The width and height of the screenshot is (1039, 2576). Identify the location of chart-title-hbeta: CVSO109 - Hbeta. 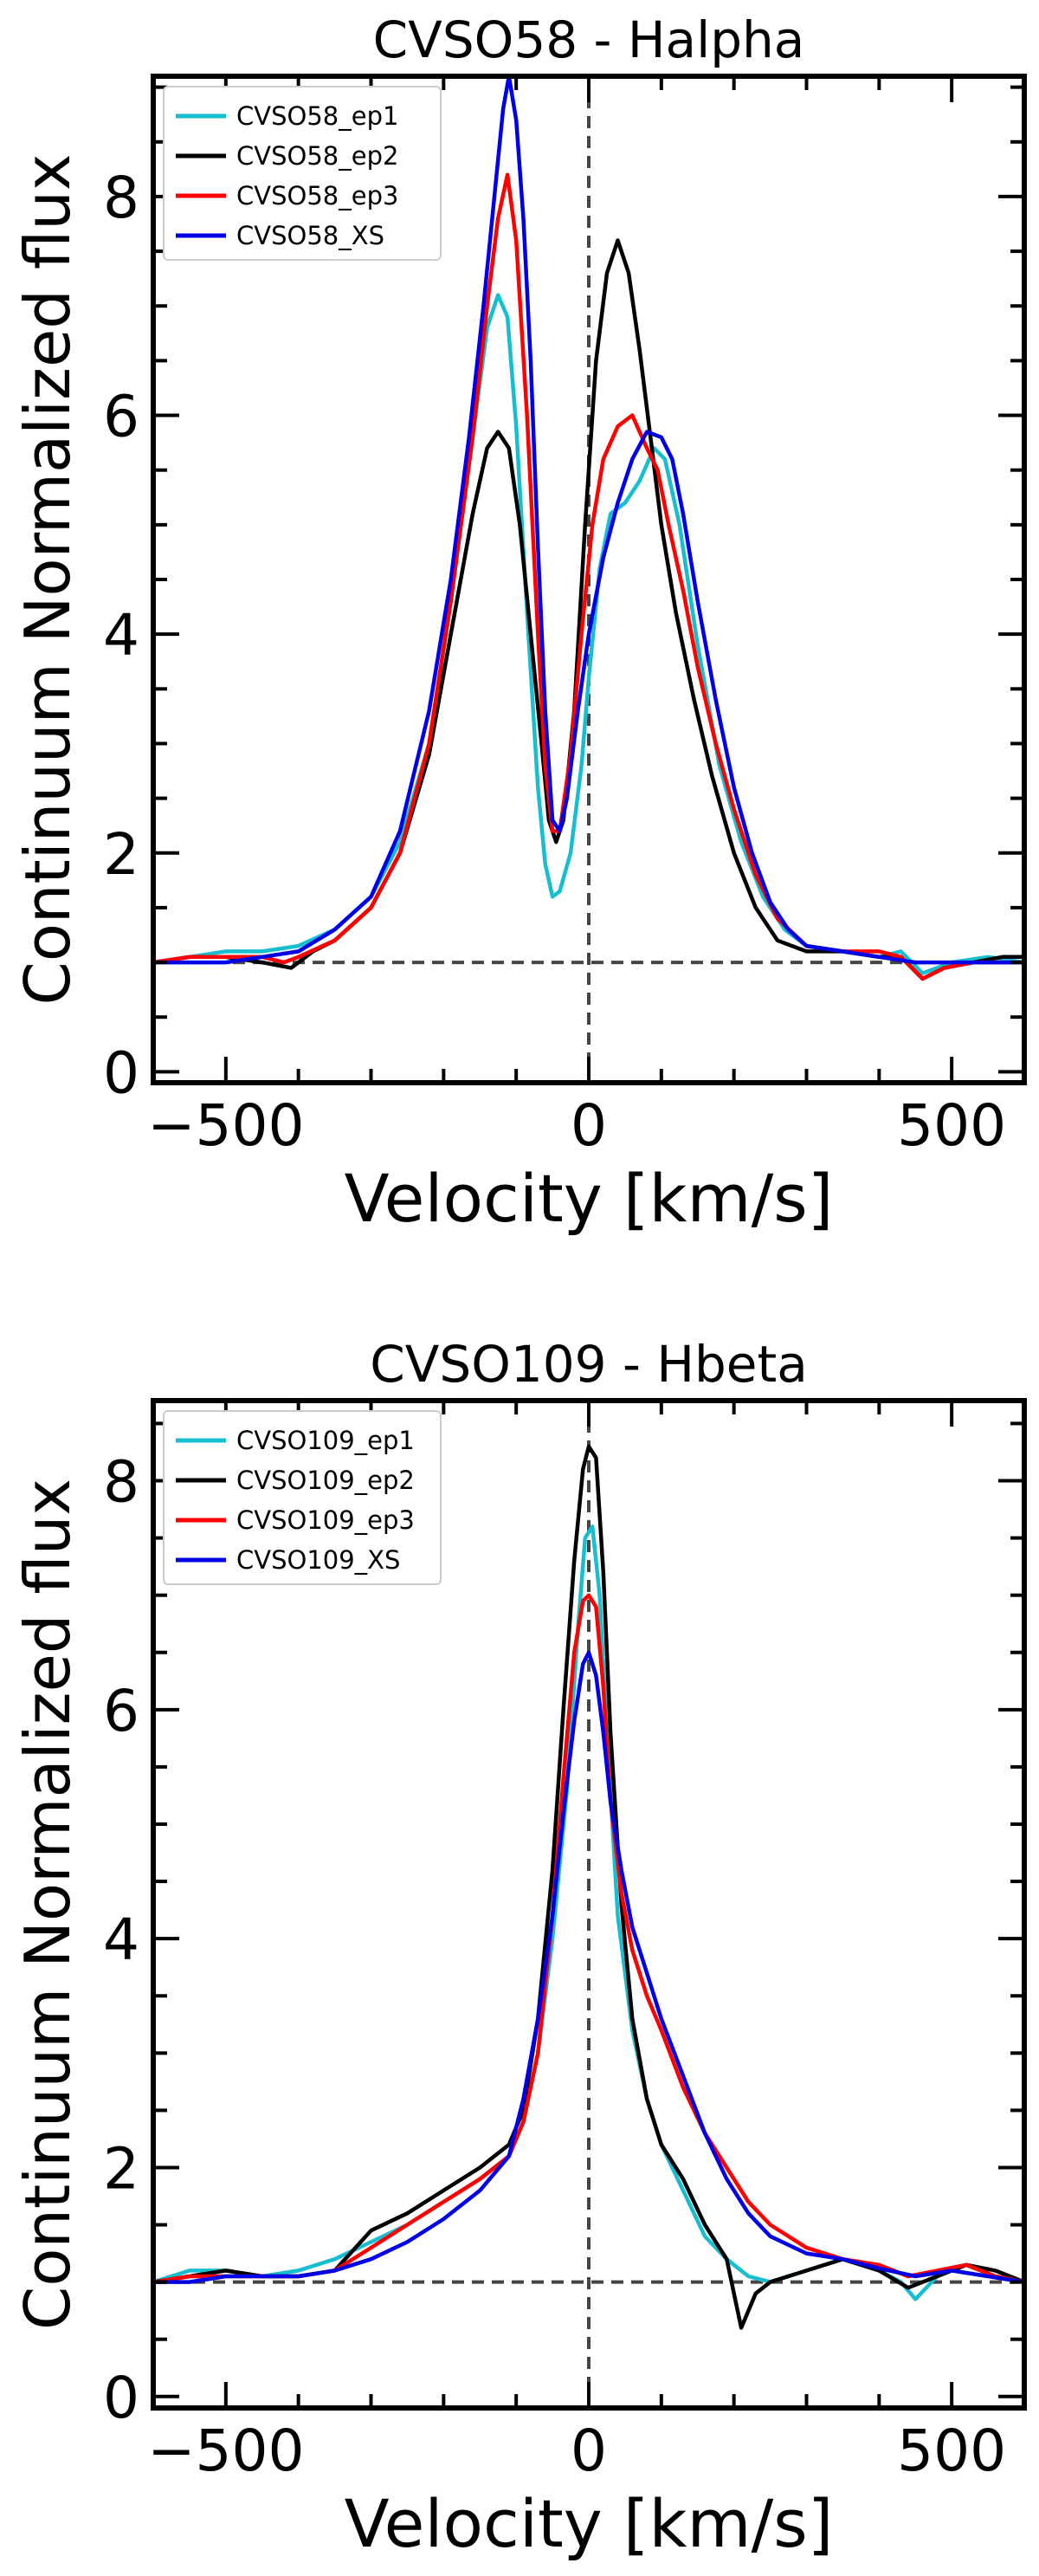
(589, 1364).